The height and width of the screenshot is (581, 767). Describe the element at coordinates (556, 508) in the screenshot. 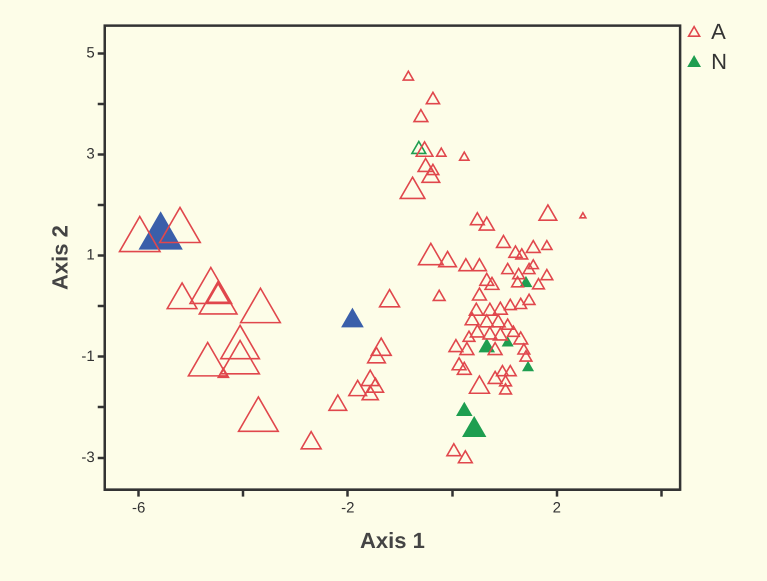

I see `x-tick-label: 2` at that location.